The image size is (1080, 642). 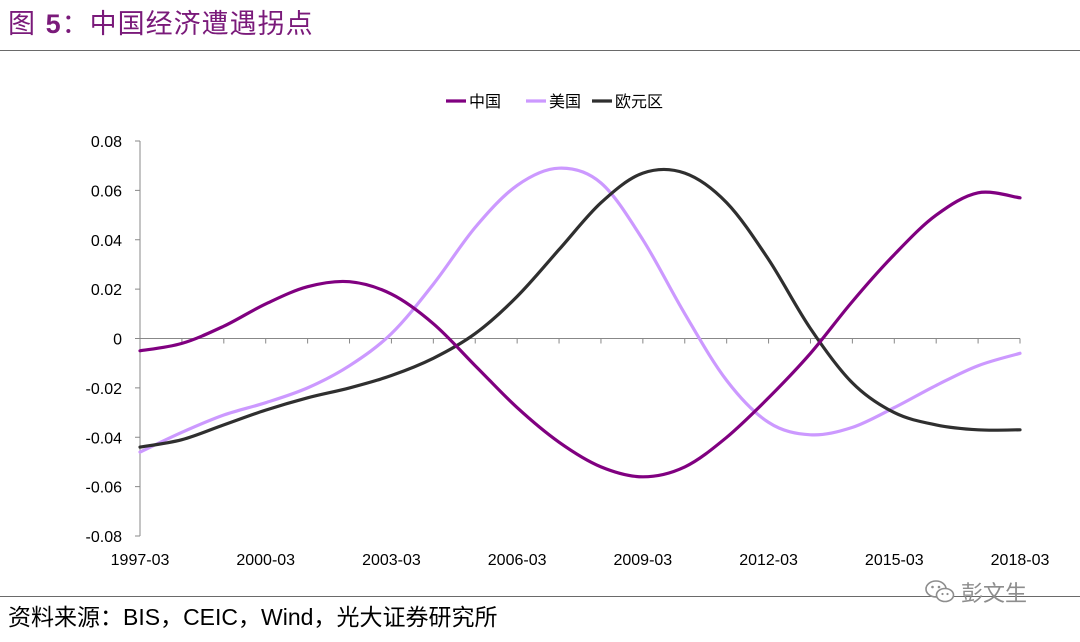 What do you see at coordinates (104, 488) in the screenshot?
I see `y-tick-label: -0.06` at bounding box center [104, 488].